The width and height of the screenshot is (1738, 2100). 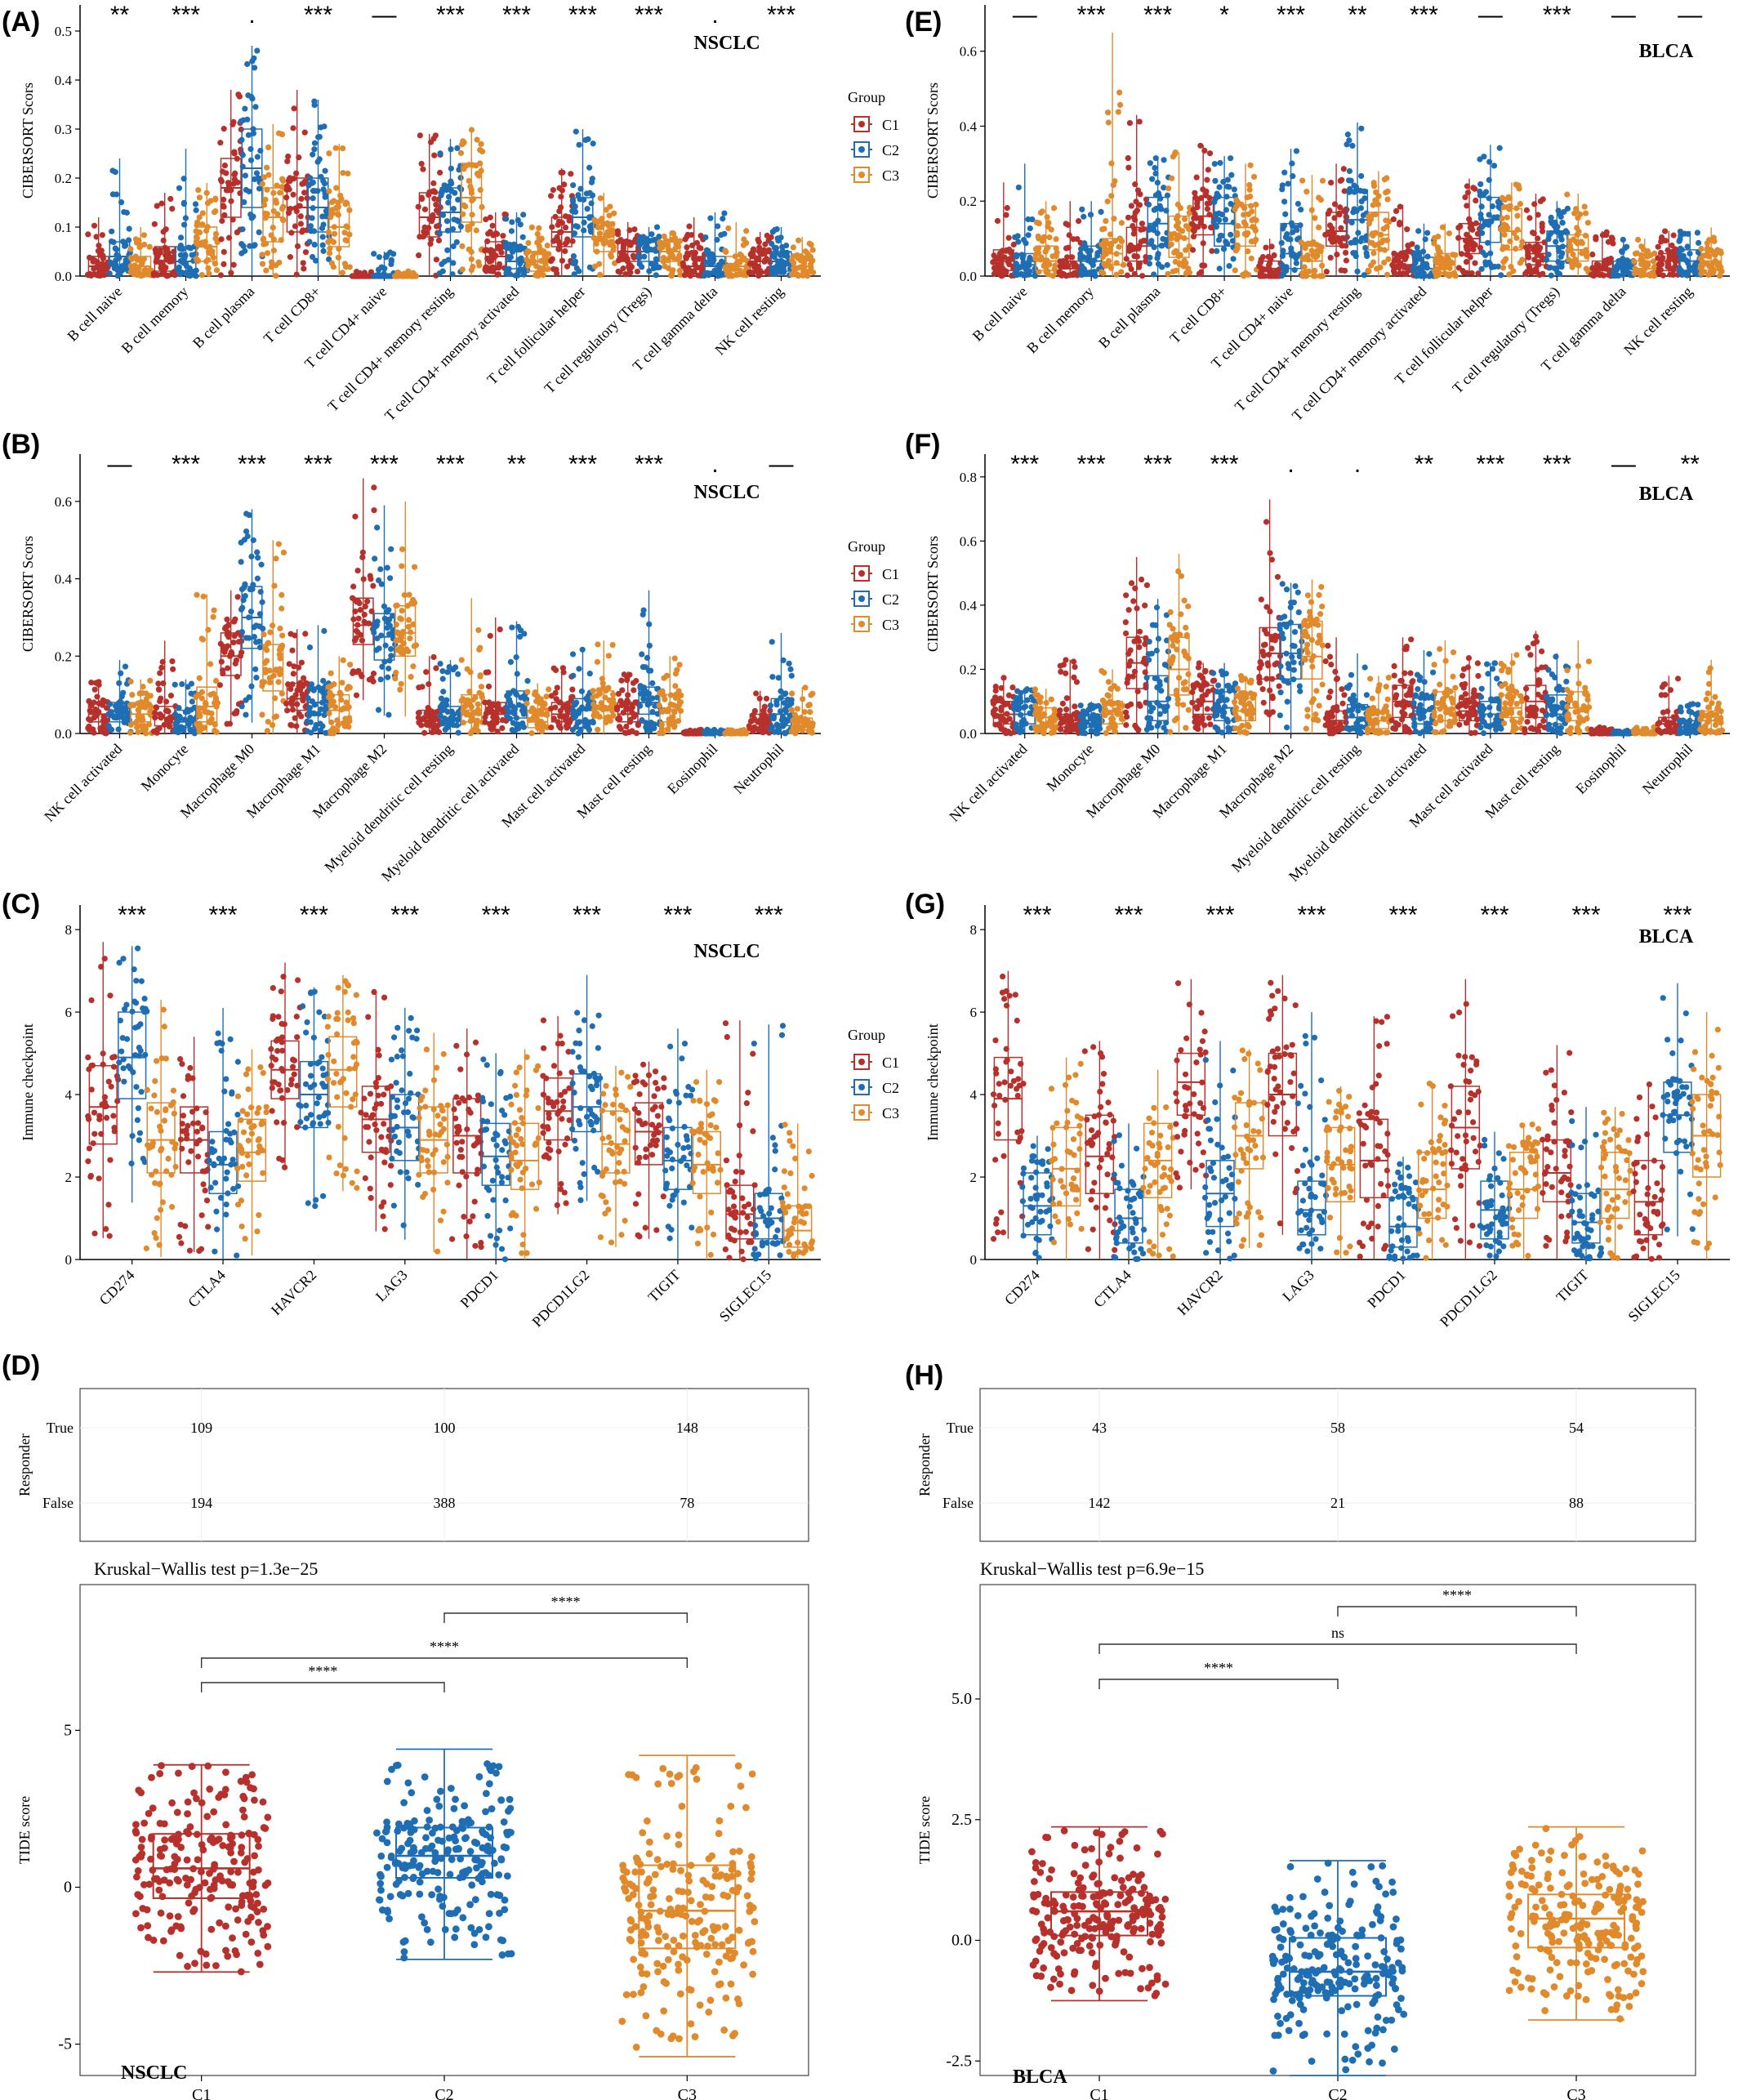 I want to click on y-axis-label: CIBERSORT Scors, so click(x=28, y=140).